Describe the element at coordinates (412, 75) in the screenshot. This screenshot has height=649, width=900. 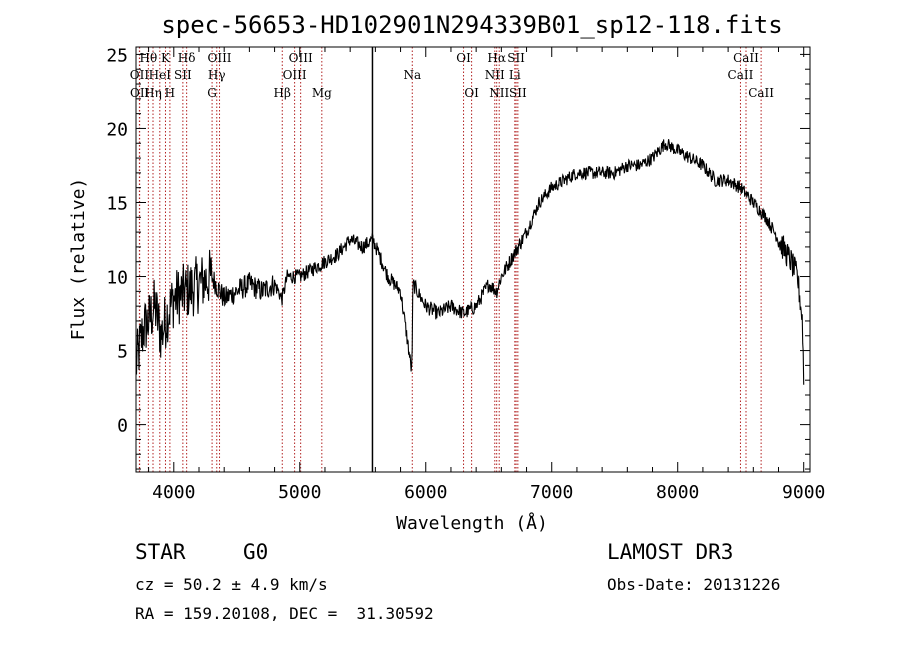
I see `line-marker-label: Na` at that location.